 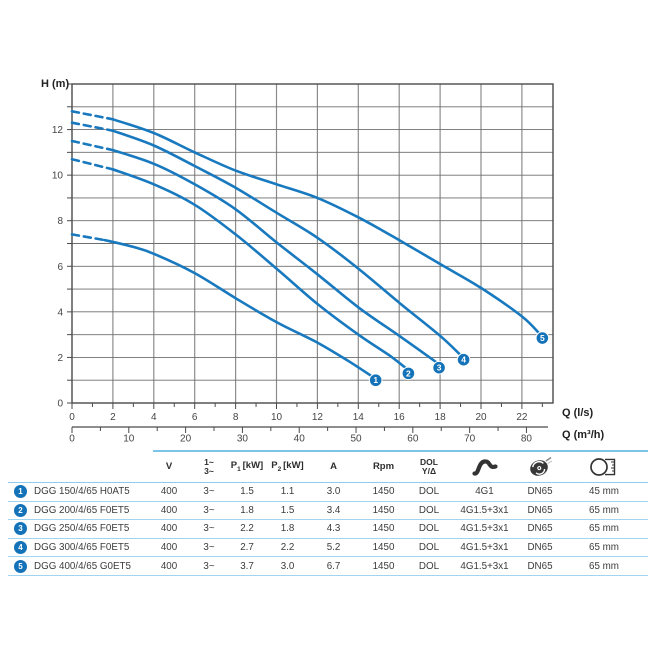 What do you see at coordinates (603, 467) in the screenshot?
I see `outlet-icon` at bounding box center [603, 467].